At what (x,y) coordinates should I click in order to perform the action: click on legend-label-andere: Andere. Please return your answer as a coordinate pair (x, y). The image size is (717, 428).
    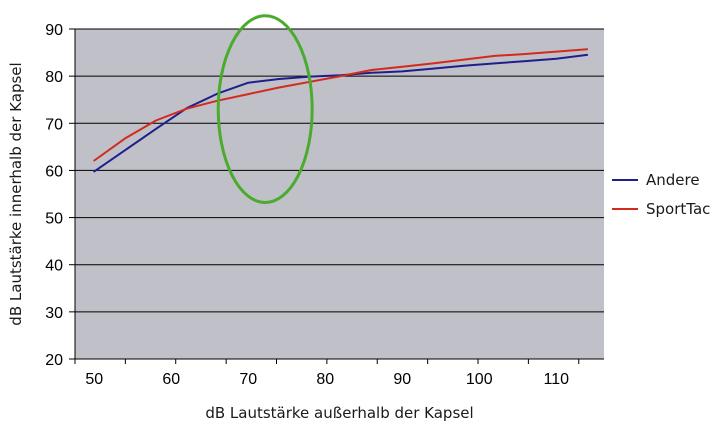
    Looking at the image, I should click on (673, 180).